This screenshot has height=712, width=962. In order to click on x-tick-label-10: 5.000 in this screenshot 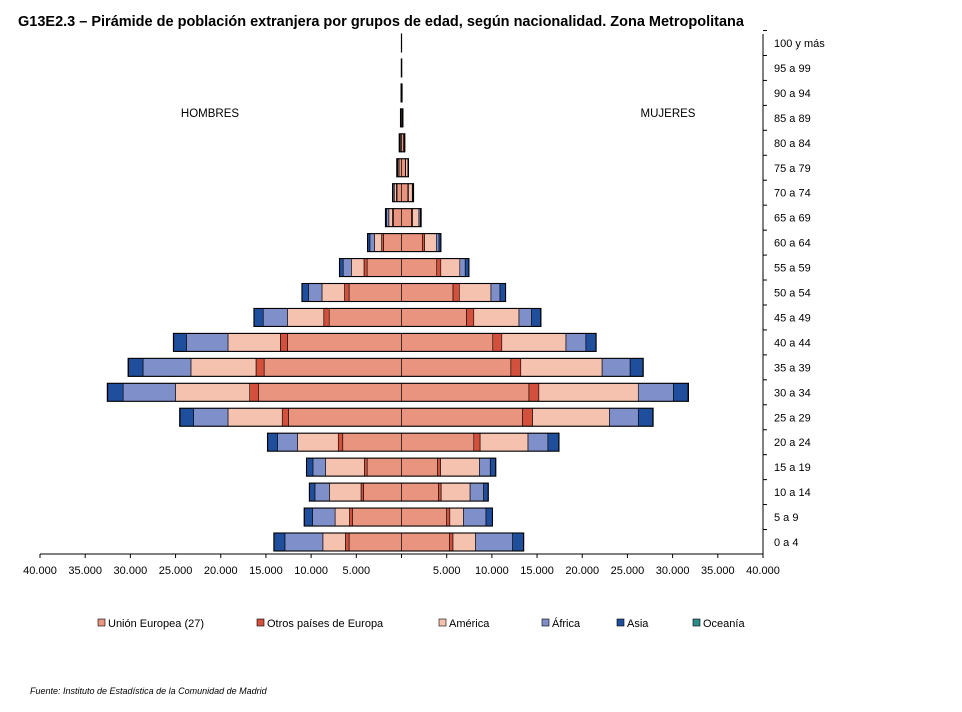, I will do `click(447, 571)`.